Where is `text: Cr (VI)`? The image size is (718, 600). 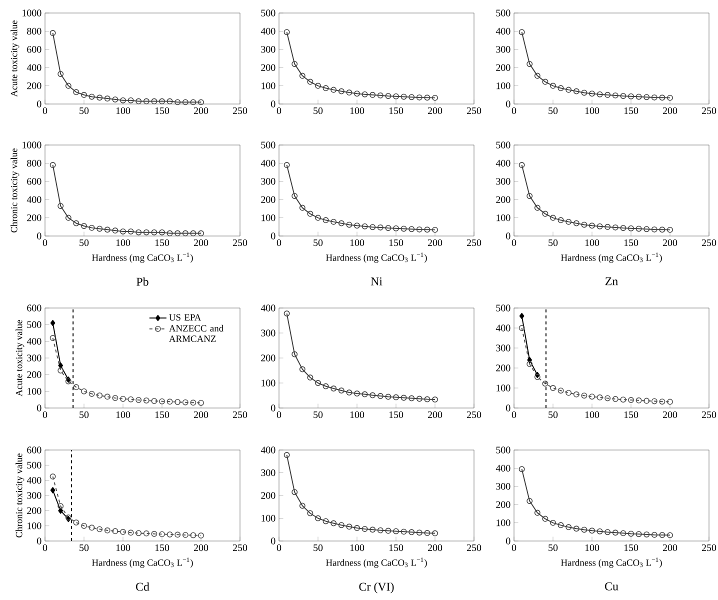
text: Cr (VI) is located at coordinates (376, 588).